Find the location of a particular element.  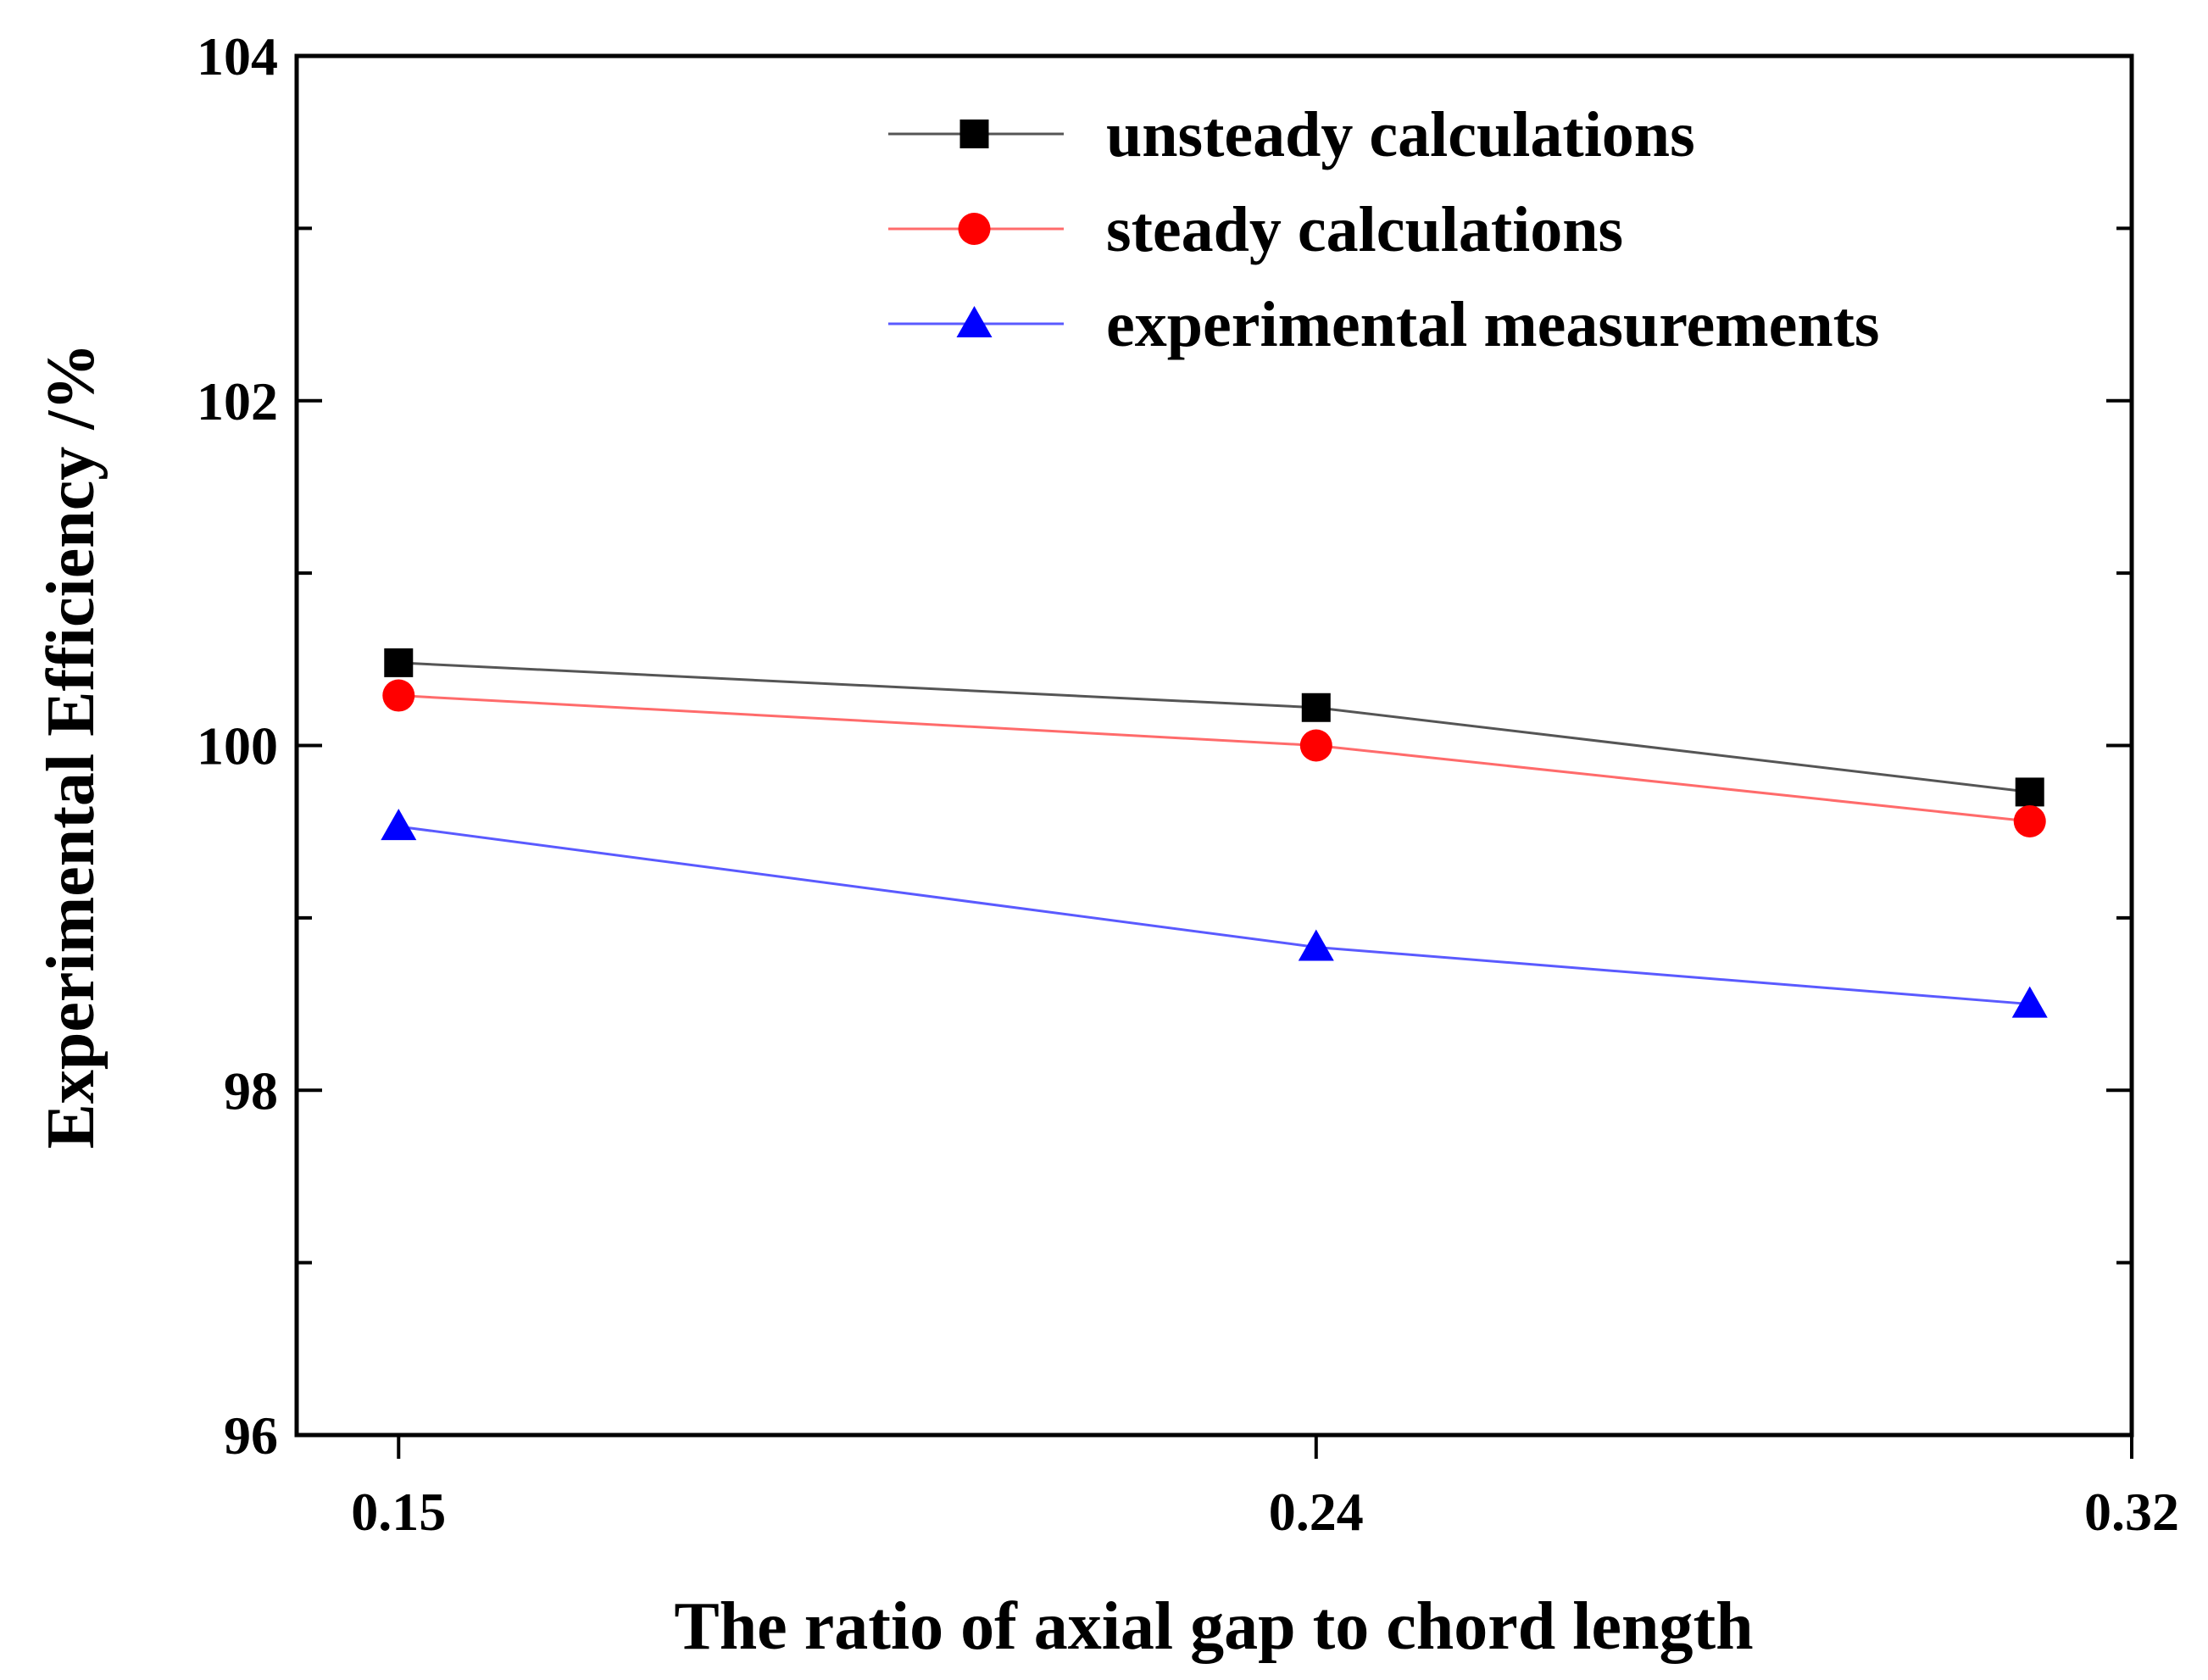

x-tick-label: 0.24 is located at coordinates (1316, 1512).